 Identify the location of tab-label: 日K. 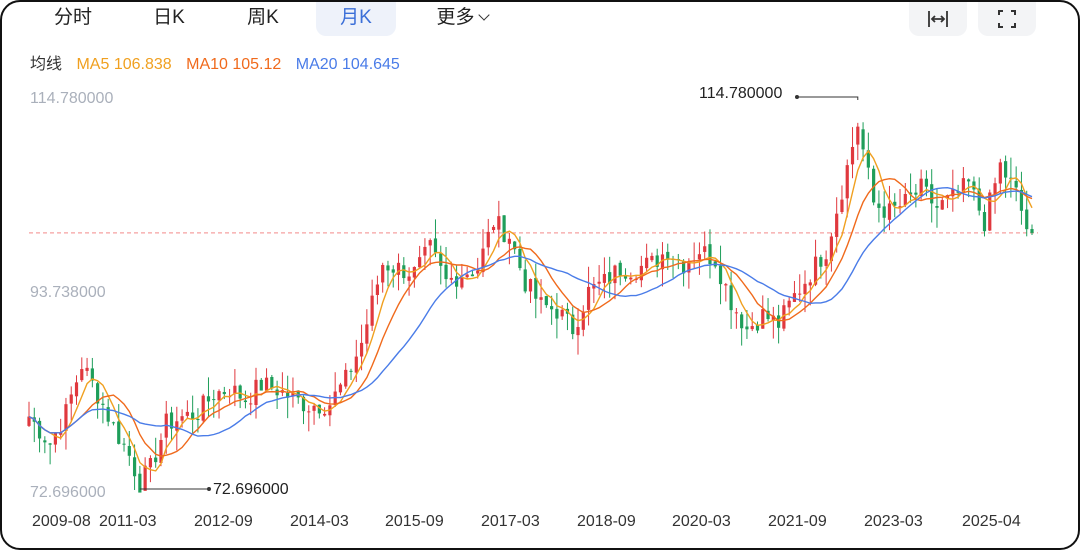
(169, 17).